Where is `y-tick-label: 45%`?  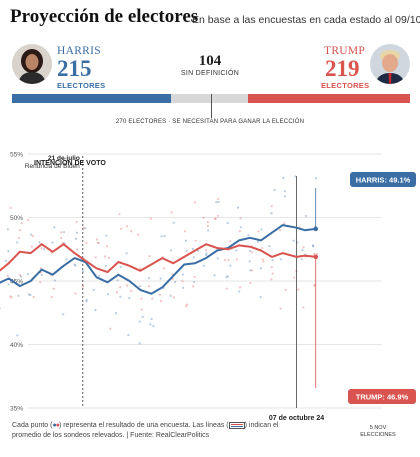
y-tick-label: 45% is located at coordinates (16, 282).